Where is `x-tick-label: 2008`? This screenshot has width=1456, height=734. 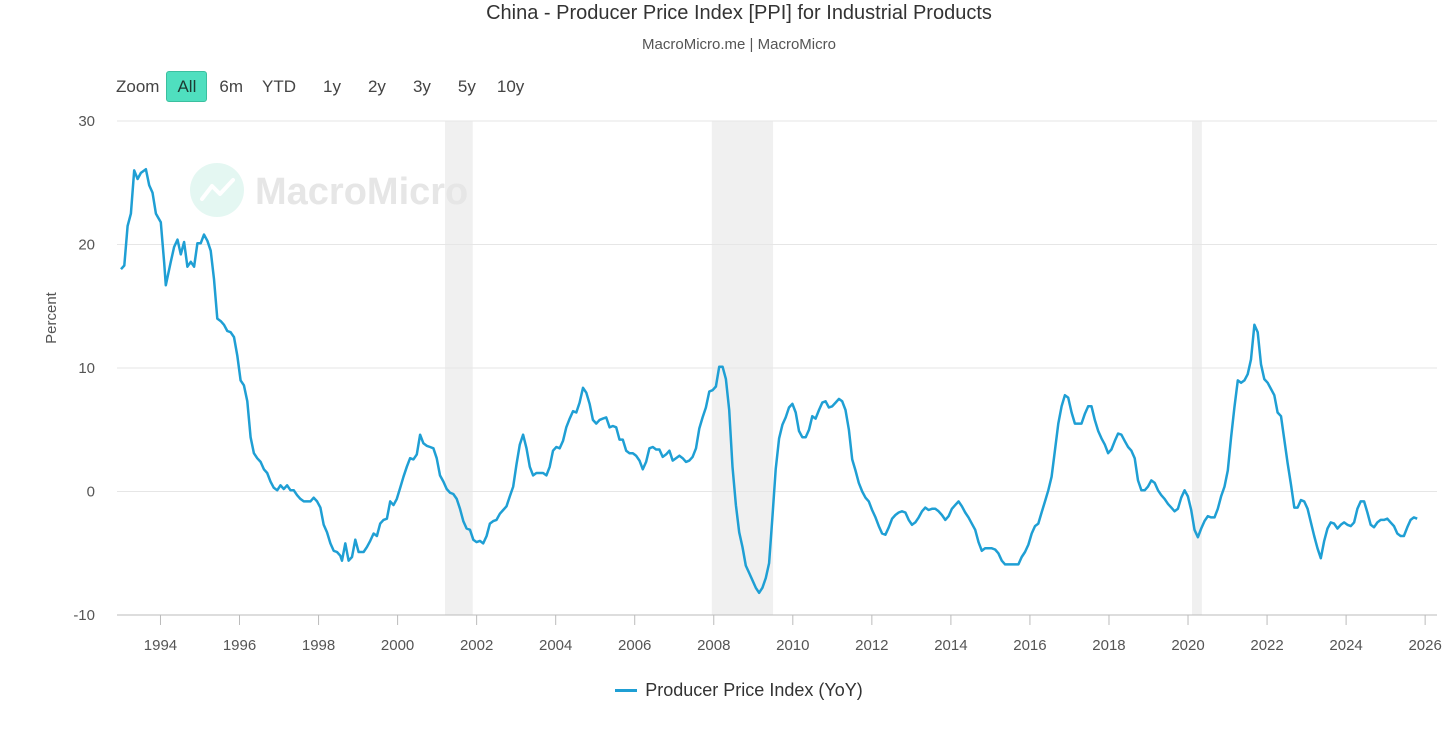 x-tick-label: 2008 is located at coordinates (713, 645).